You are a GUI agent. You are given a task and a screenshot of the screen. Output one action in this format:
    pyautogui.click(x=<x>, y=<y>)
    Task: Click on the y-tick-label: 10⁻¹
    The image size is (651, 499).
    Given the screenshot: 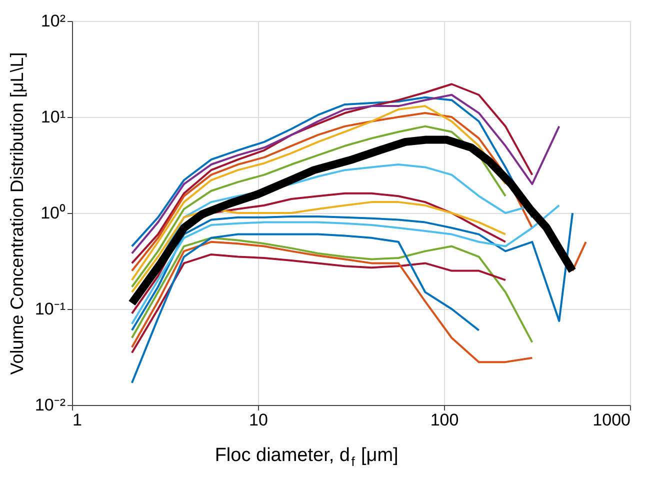 What is the action you would take?
    pyautogui.click(x=50, y=309)
    